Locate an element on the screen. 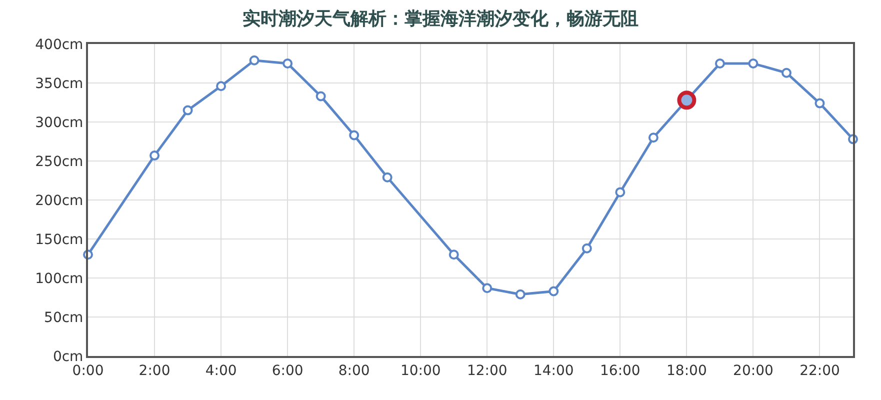  x-tick-label: 0:00 is located at coordinates (88, 370).